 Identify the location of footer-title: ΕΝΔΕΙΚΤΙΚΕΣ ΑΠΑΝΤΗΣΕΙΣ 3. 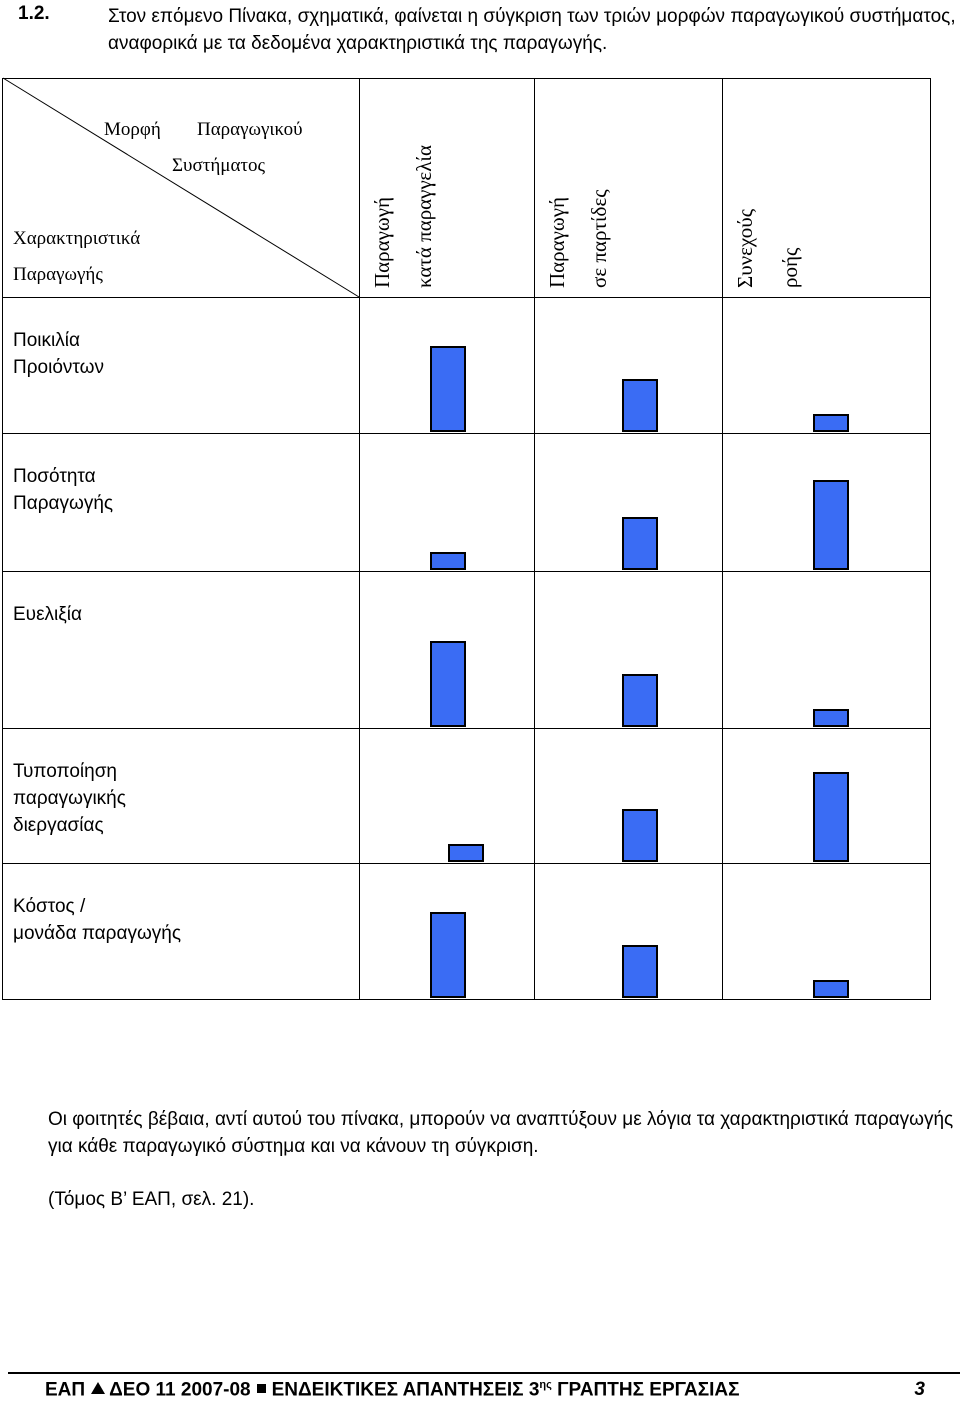
(405, 1390).